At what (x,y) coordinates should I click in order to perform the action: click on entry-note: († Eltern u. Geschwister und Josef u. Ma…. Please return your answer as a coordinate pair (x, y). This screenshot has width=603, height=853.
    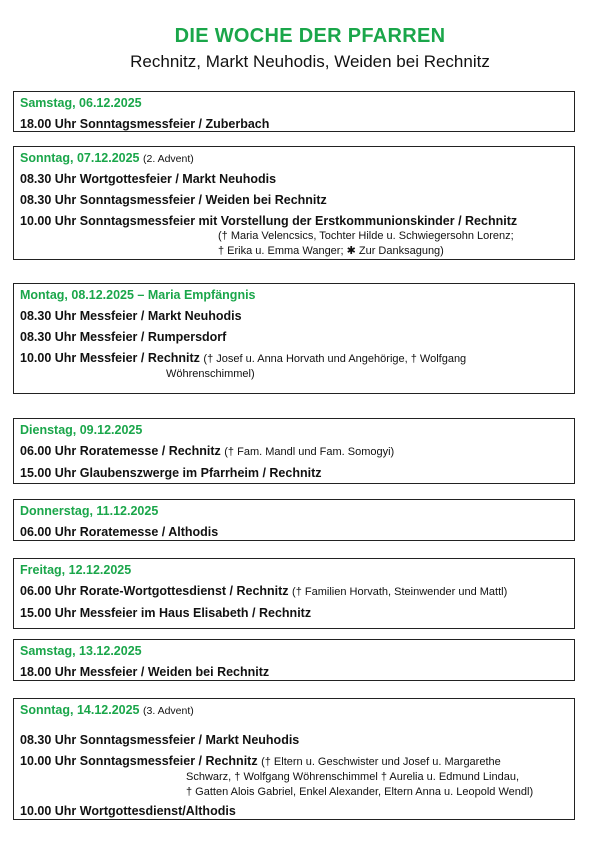
    Looking at the image, I should click on (381, 762).